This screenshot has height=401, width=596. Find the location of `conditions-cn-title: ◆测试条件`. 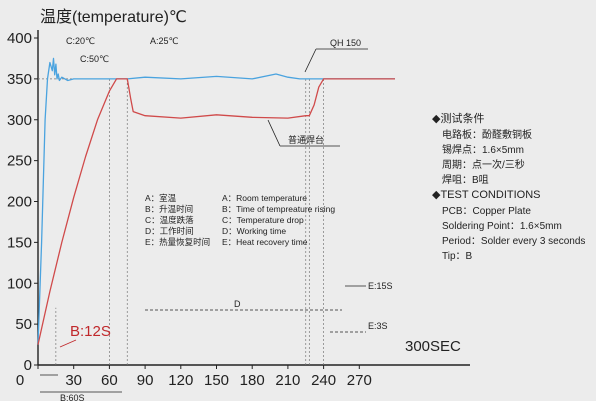

conditions-cn-title: ◆测试条件 is located at coordinates (458, 118).